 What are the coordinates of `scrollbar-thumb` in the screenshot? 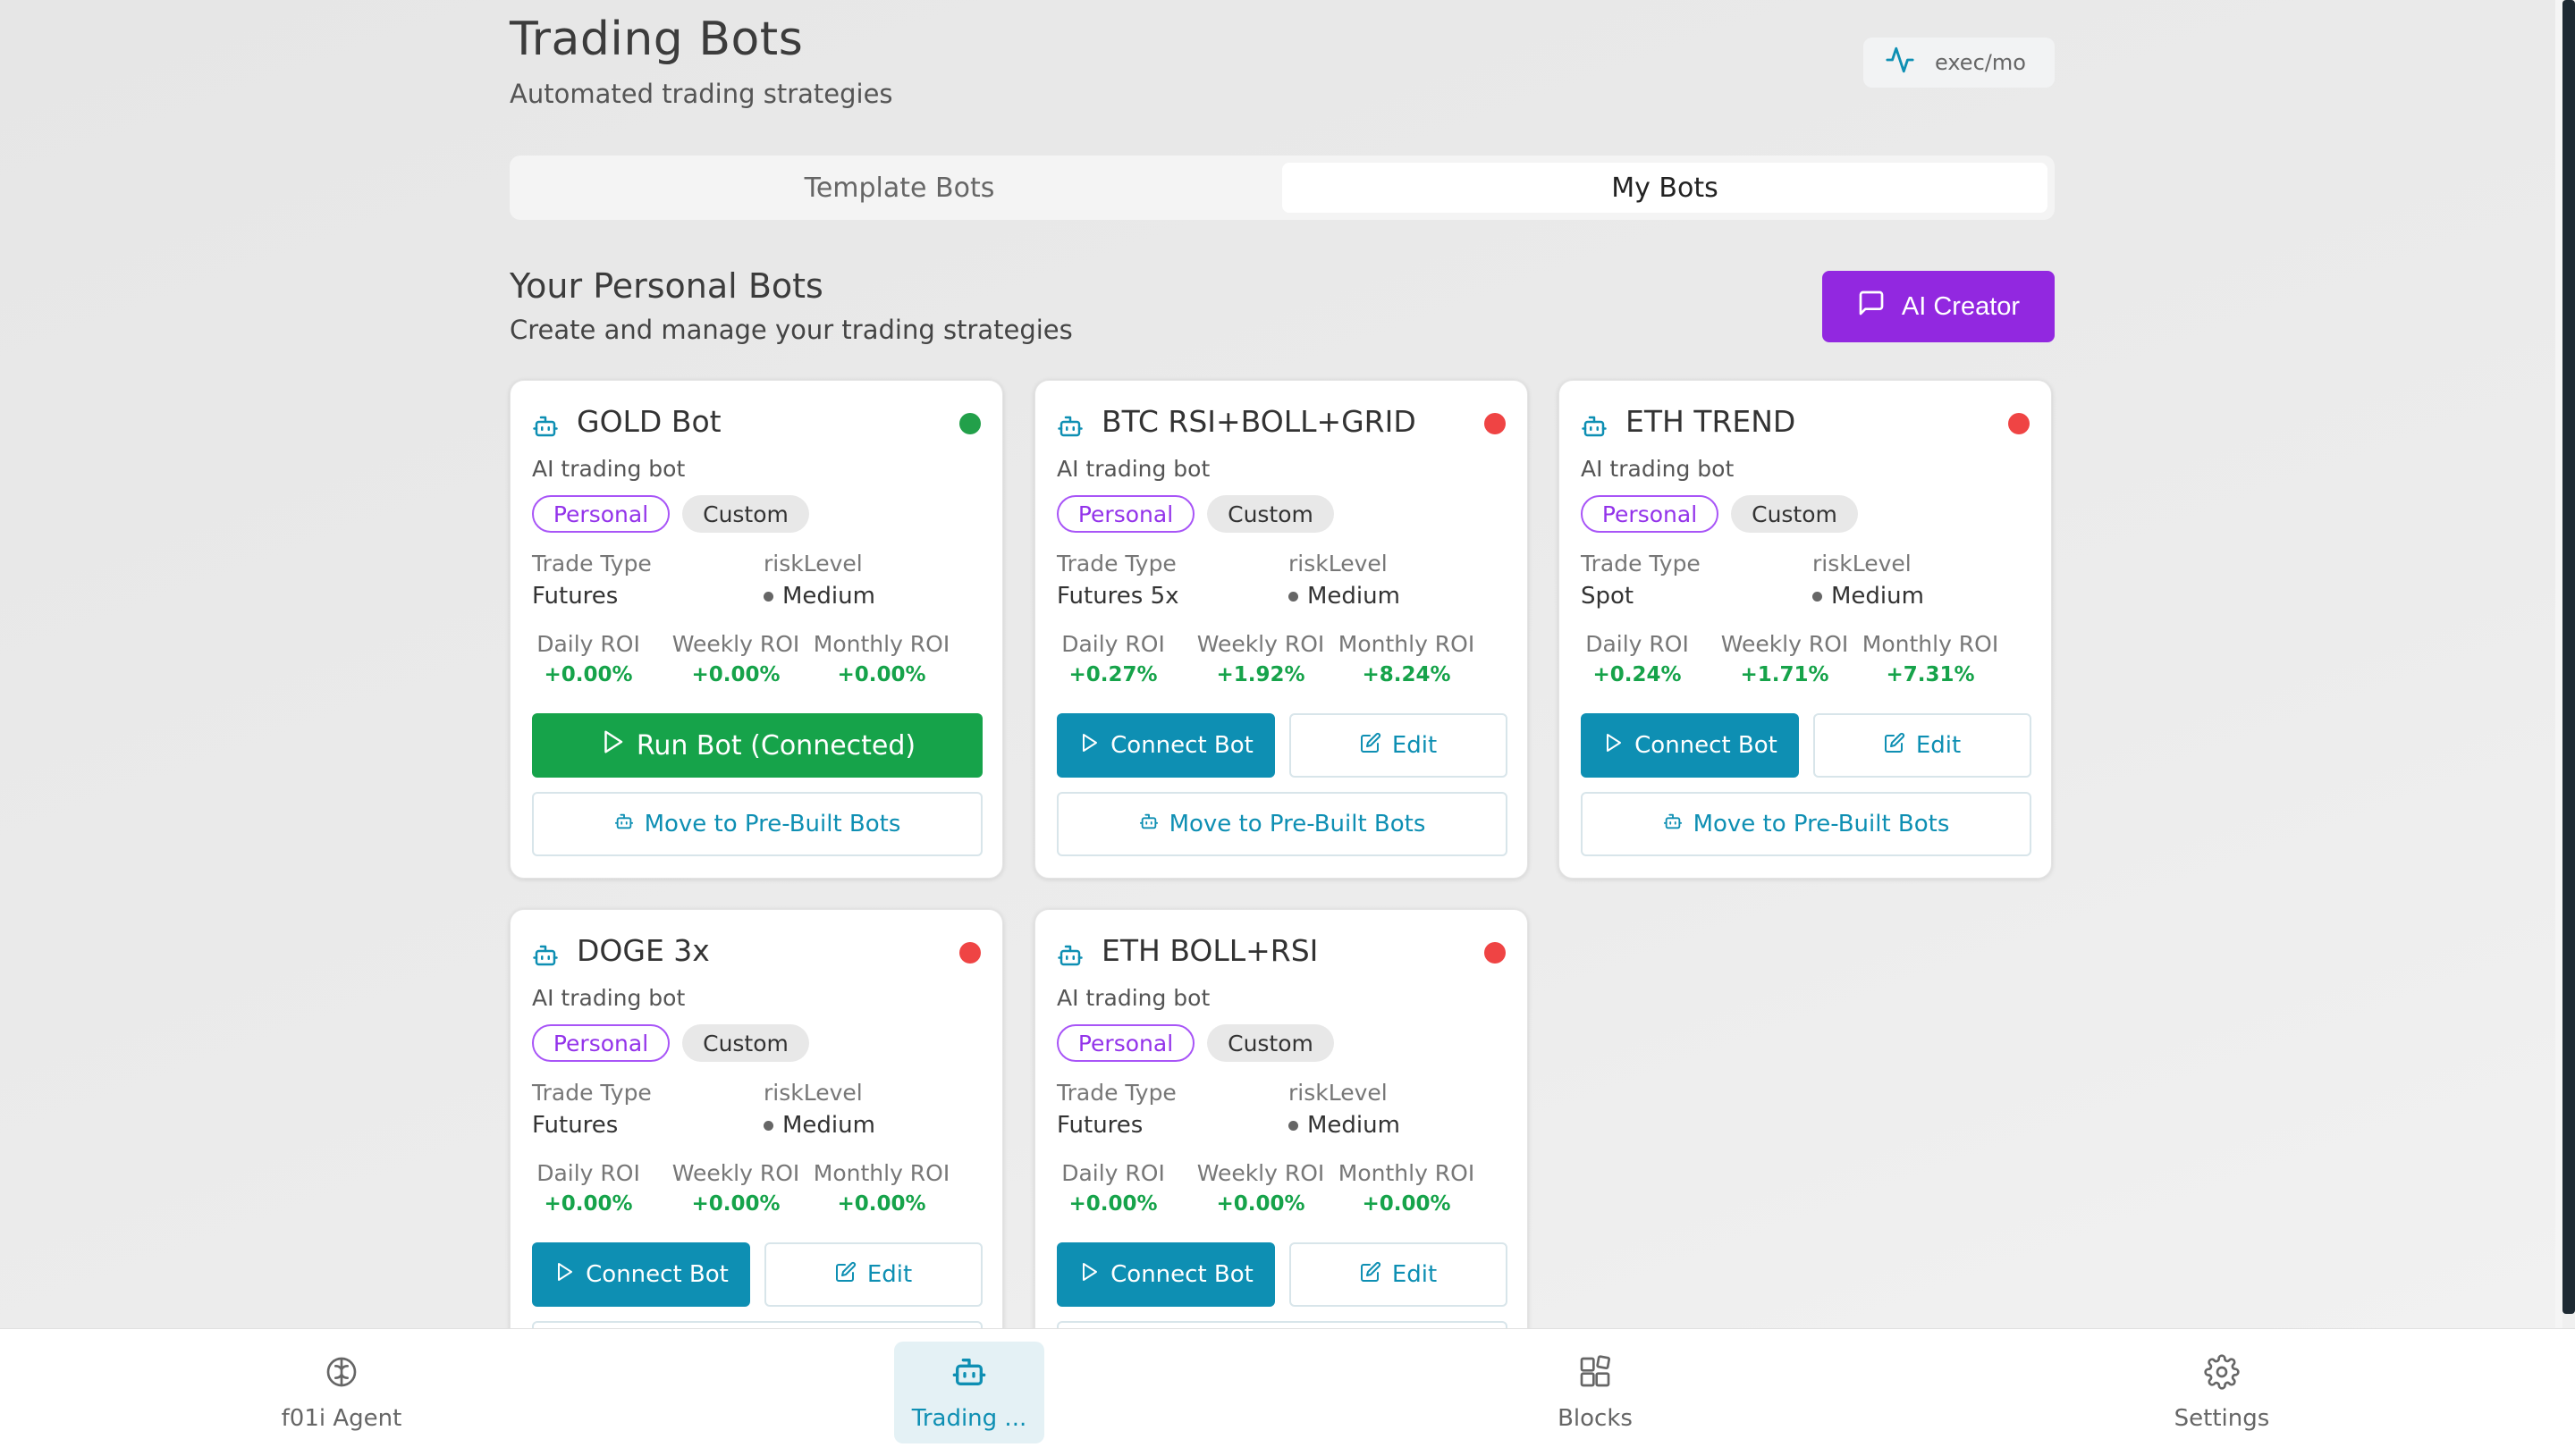 It's located at (2568, 657).